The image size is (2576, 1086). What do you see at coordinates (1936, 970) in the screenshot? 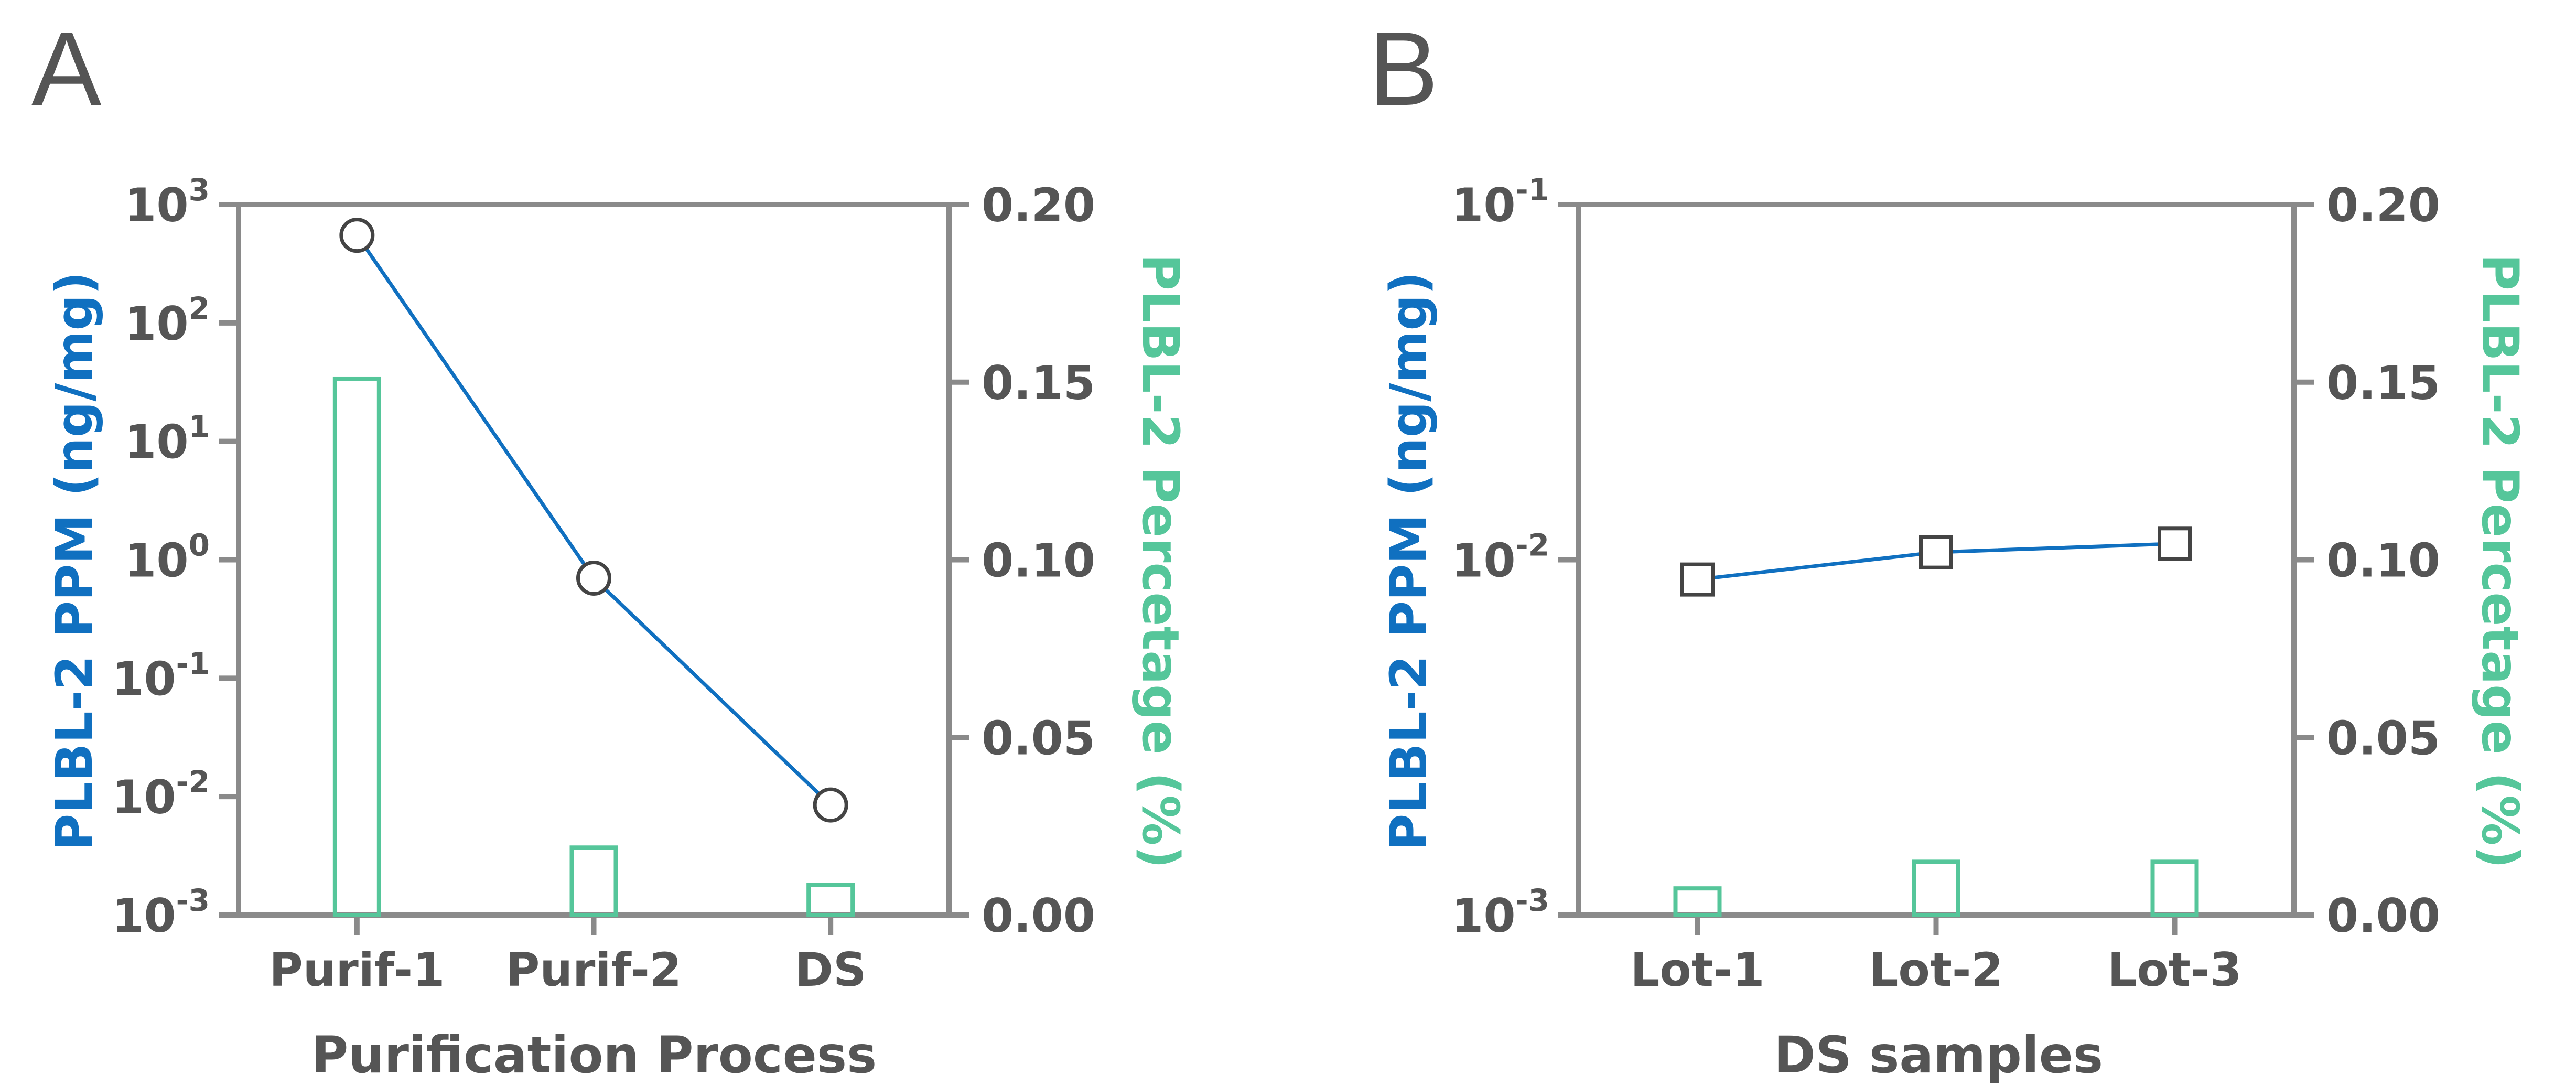
I see `x-tick-label: Lot-2` at bounding box center [1936, 970].